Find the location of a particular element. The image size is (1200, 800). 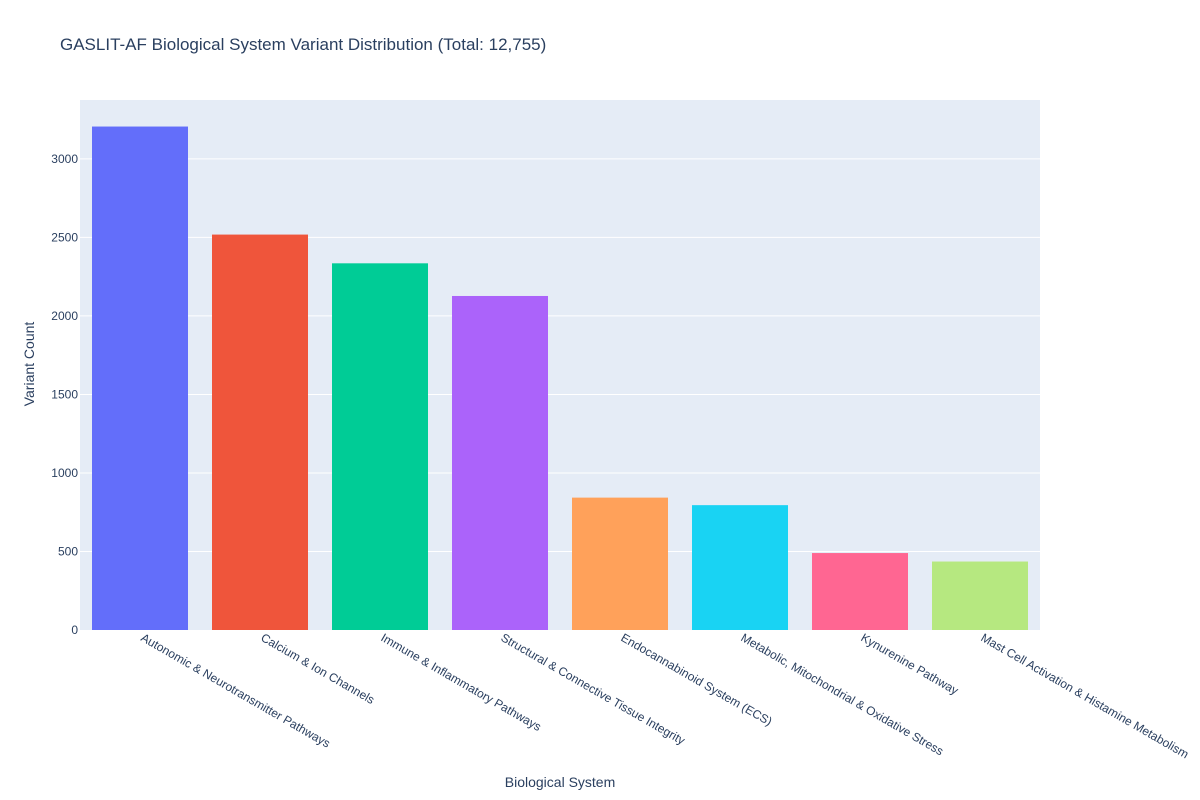

y-tick-label: 2500 is located at coordinates (64, 237).